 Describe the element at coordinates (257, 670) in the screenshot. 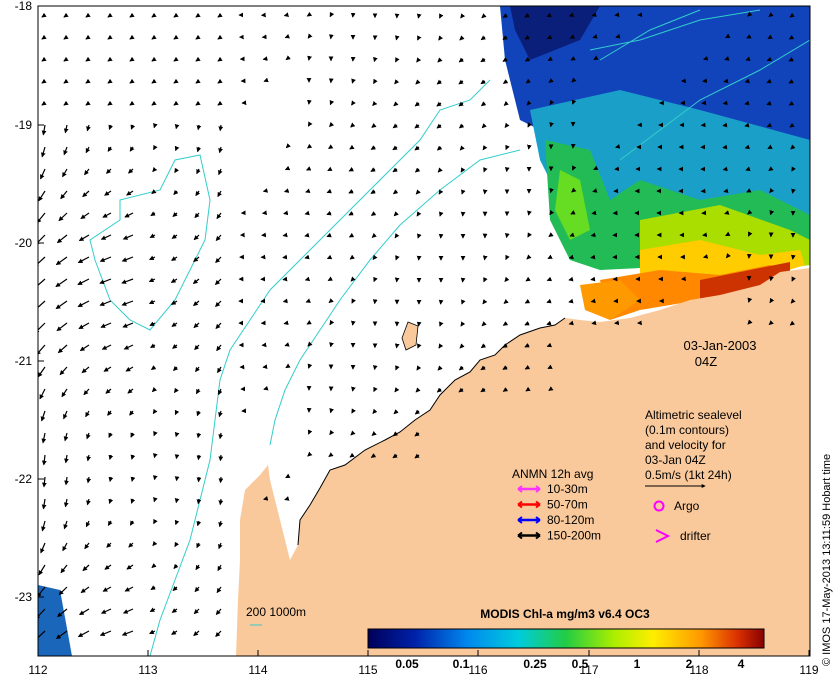

I see `x-tick-label: 114` at that location.